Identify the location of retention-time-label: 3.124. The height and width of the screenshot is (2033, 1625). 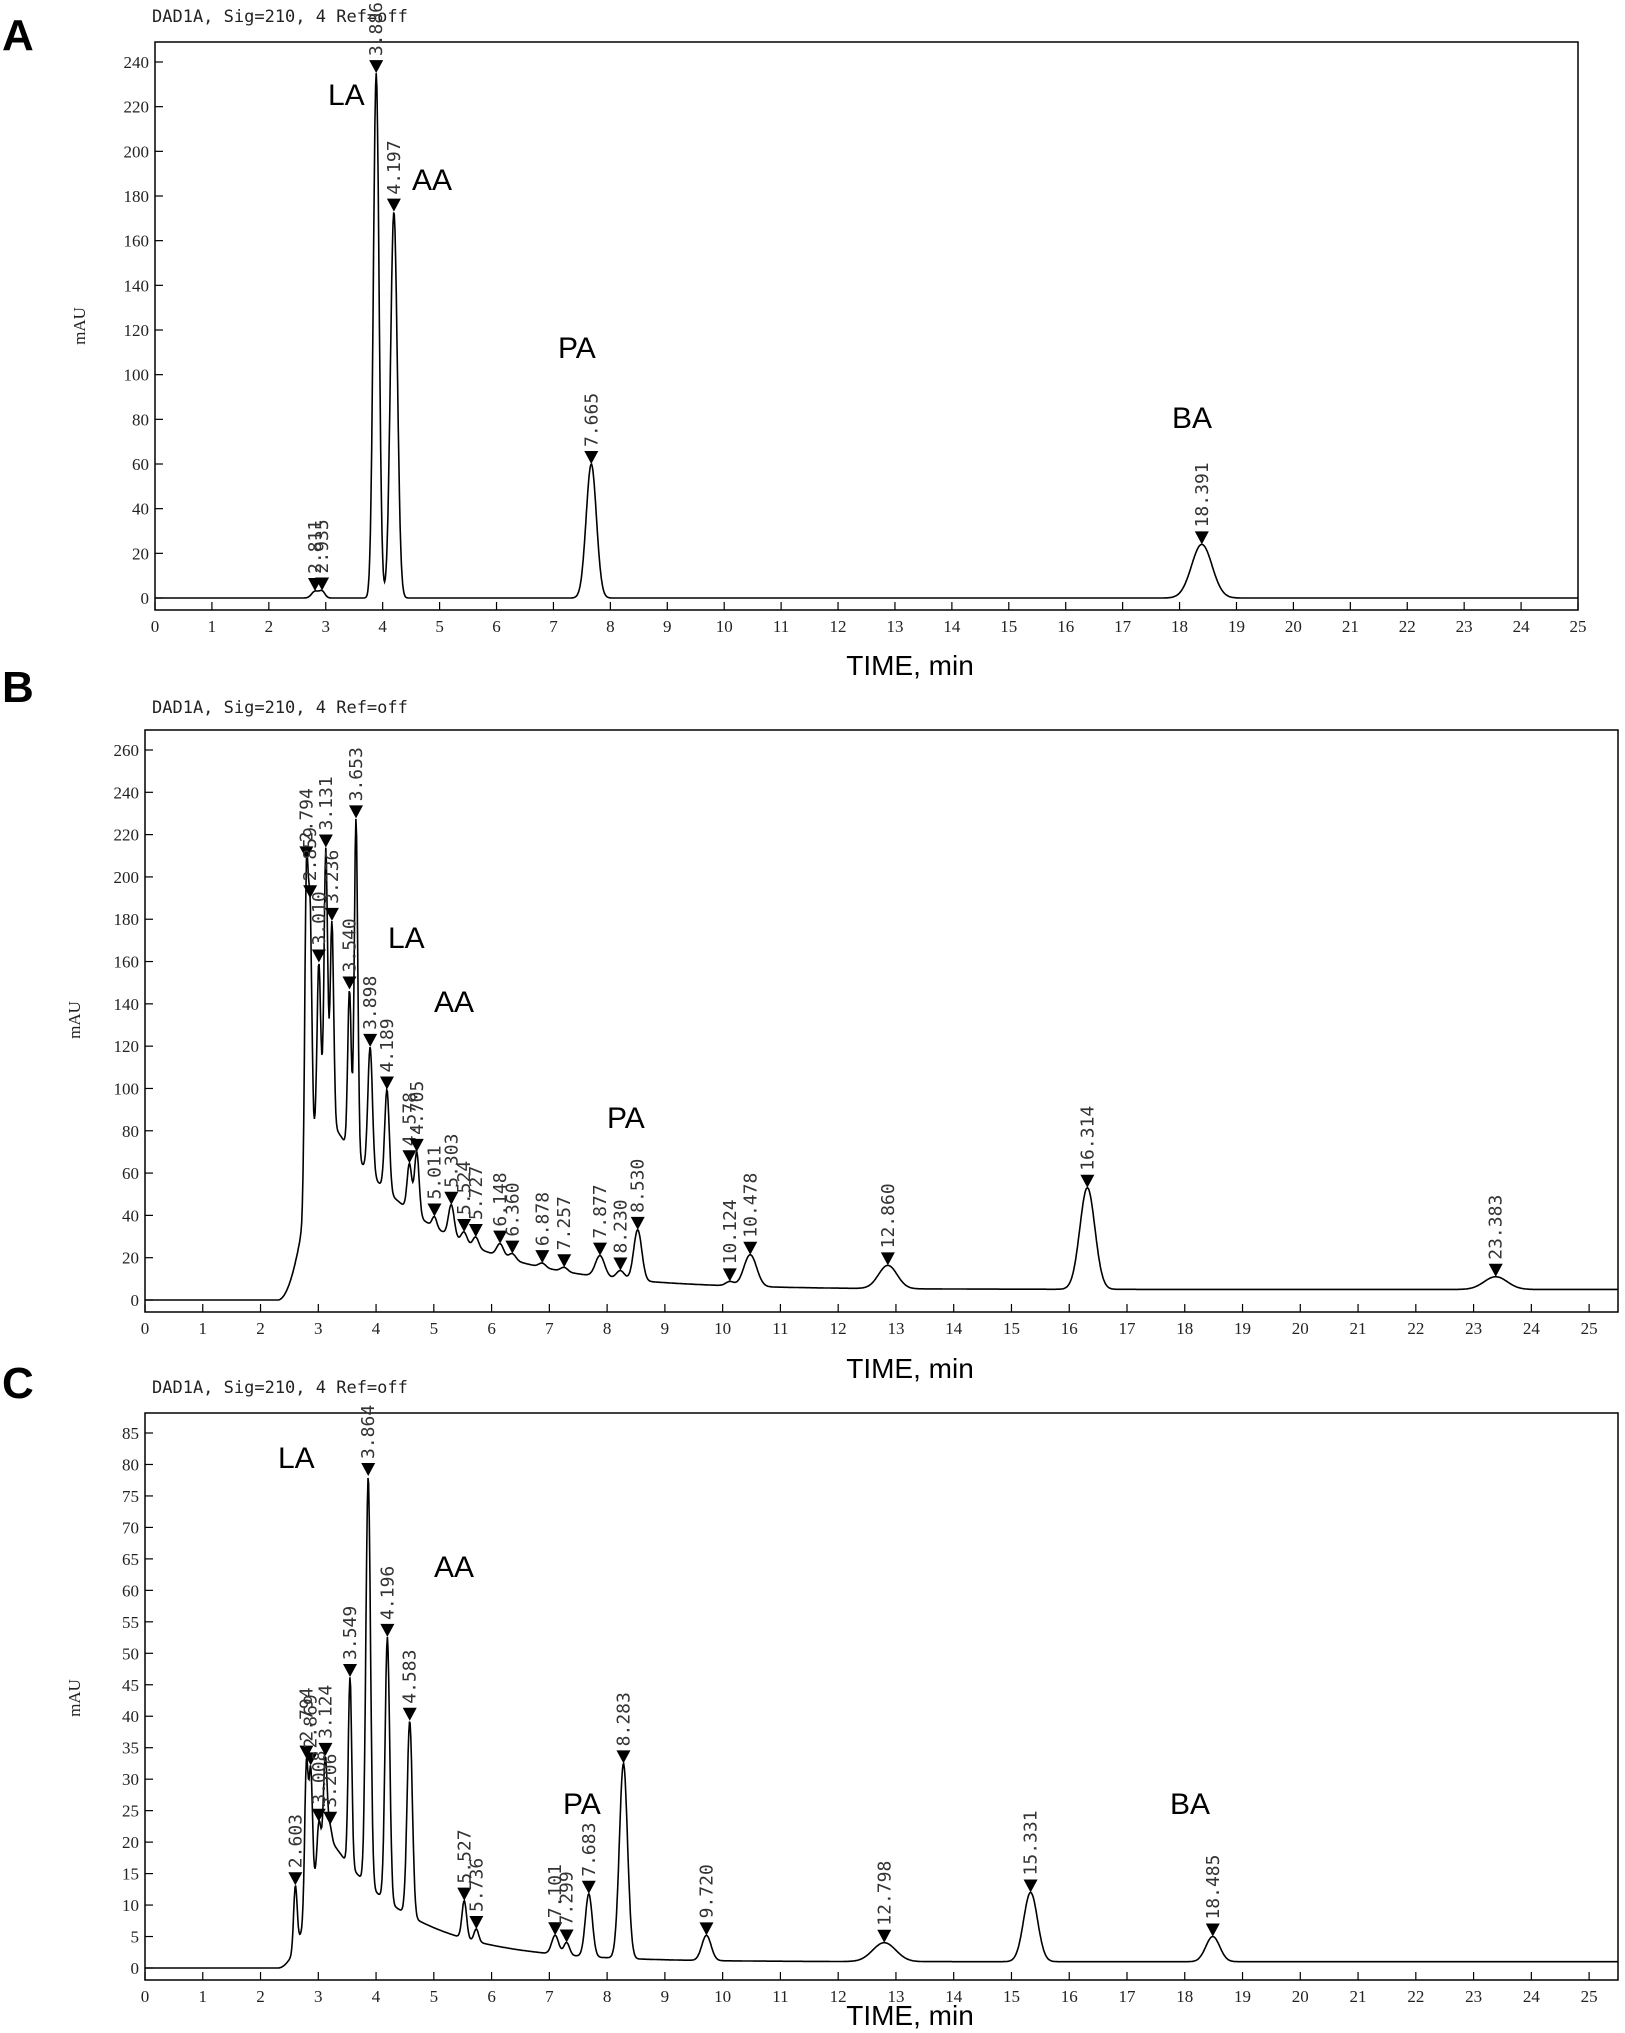
(325, 1712).